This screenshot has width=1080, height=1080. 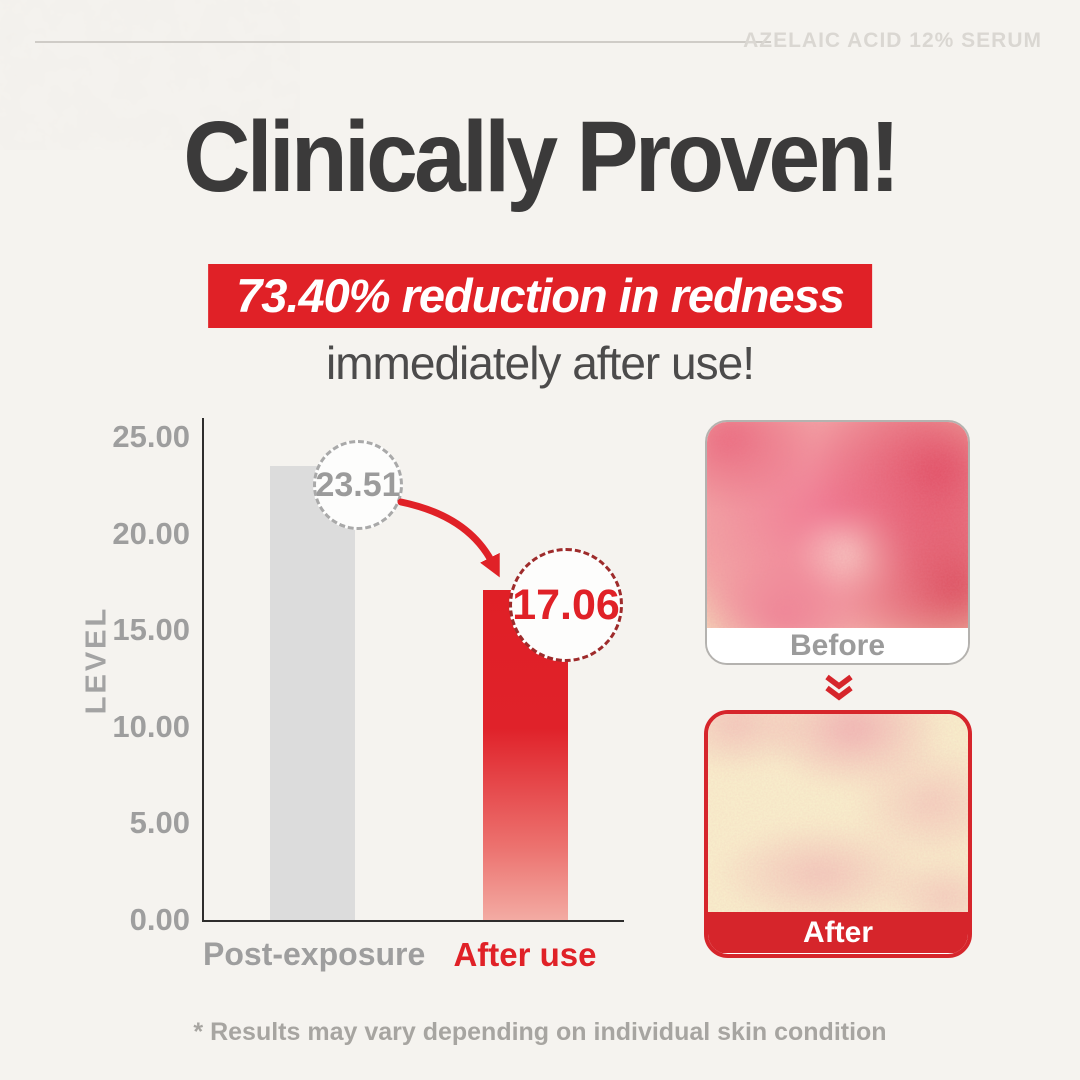 I want to click on after-card: After, so click(x=838, y=834).